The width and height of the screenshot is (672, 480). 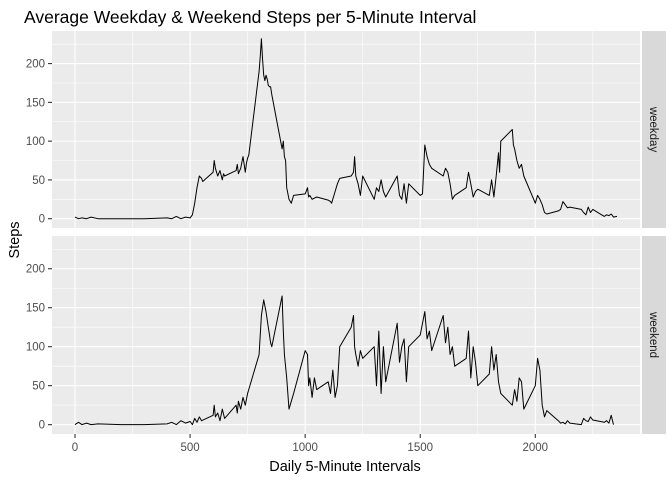 I want to click on x-axis-title: Daily 5-Minute Intervals, so click(x=345, y=467).